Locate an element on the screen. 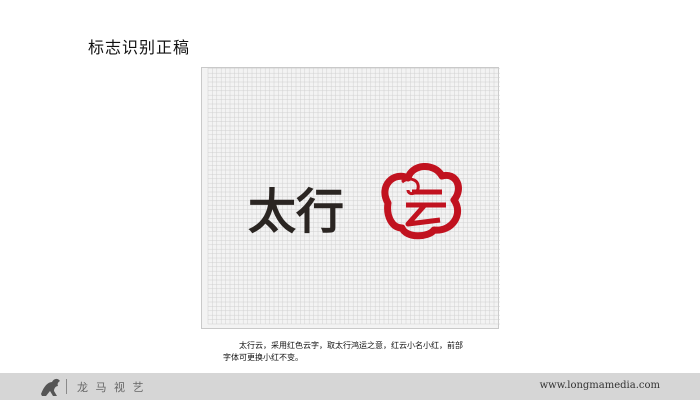  footer-website-link: www.longmamedia.com is located at coordinates (599, 385).